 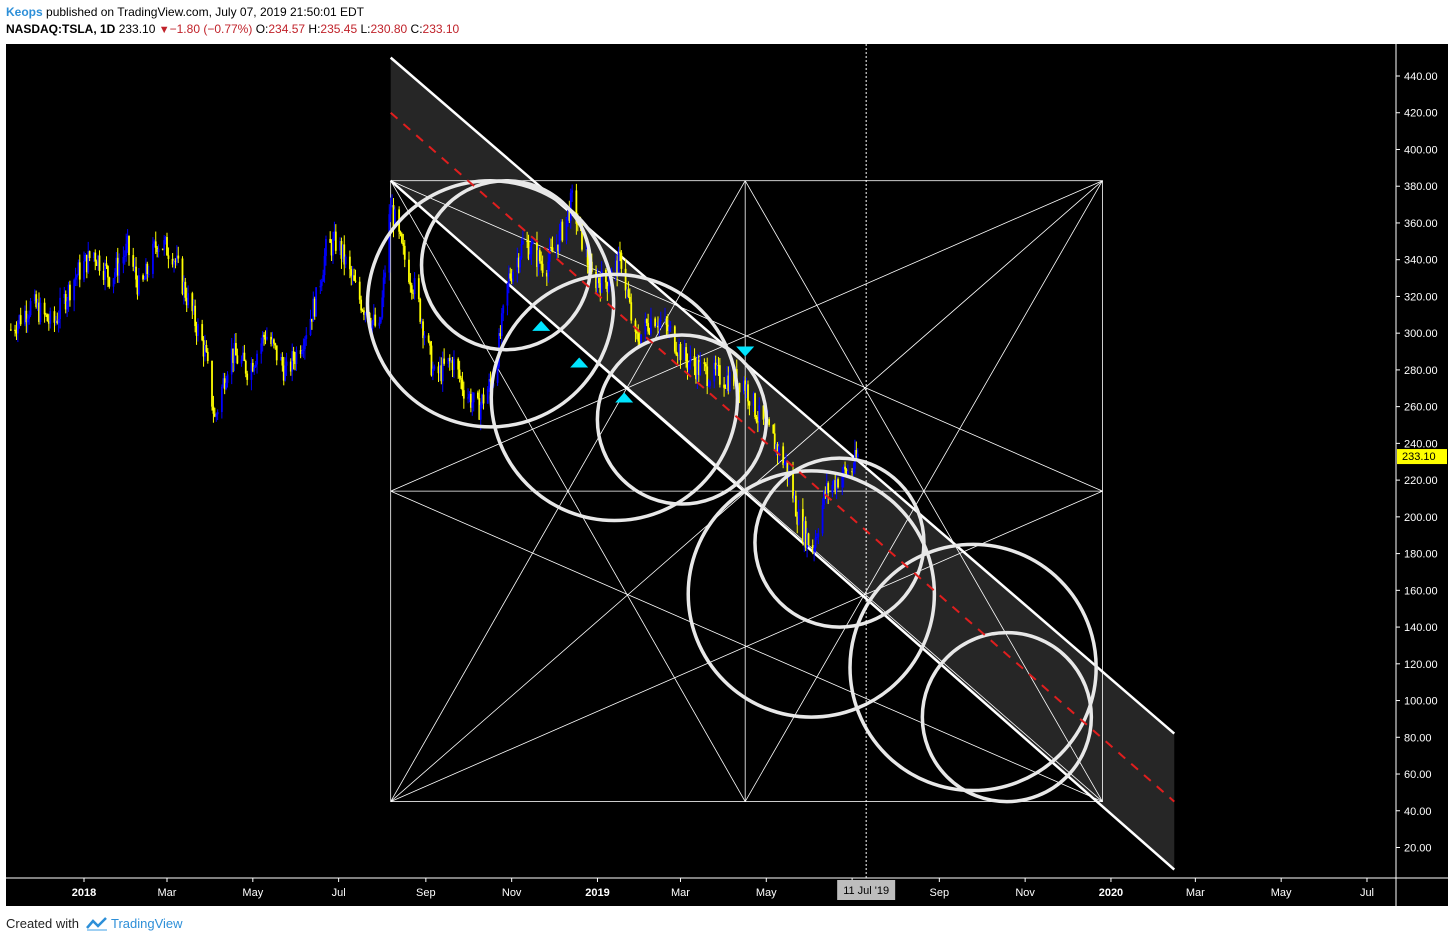 What do you see at coordinates (262, 29) in the screenshot?
I see `open-label: O:` at bounding box center [262, 29].